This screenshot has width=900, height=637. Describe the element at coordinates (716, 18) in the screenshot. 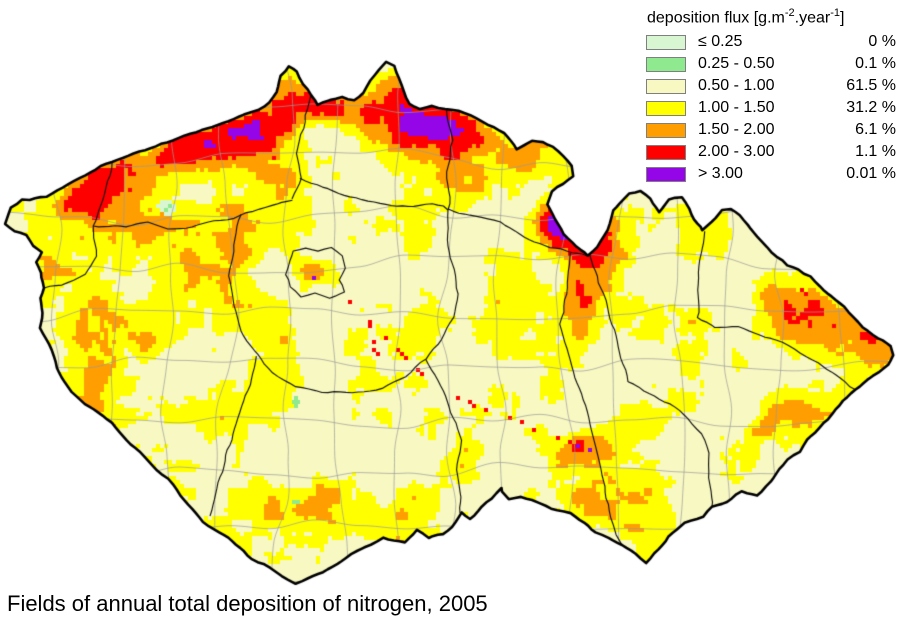

I see `legend-title-text: deposition flux [g.m` at that location.